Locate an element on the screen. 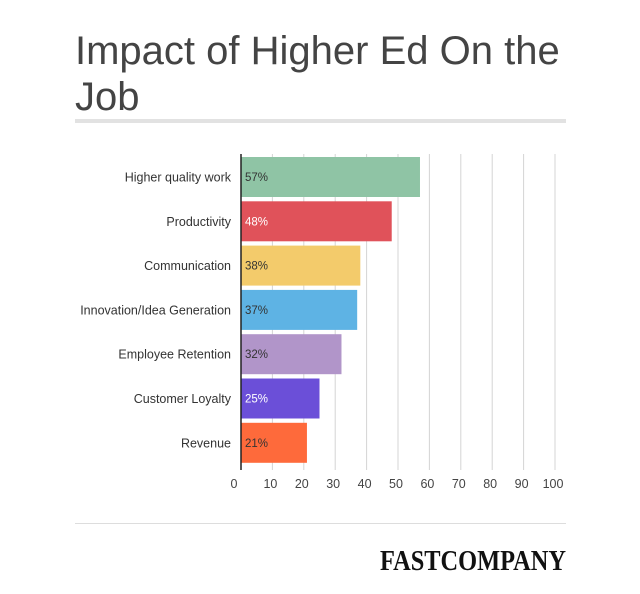 The width and height of the screenshot is (640, 594). category-label: Customer Loyalty is located at coordinates (183, 399).